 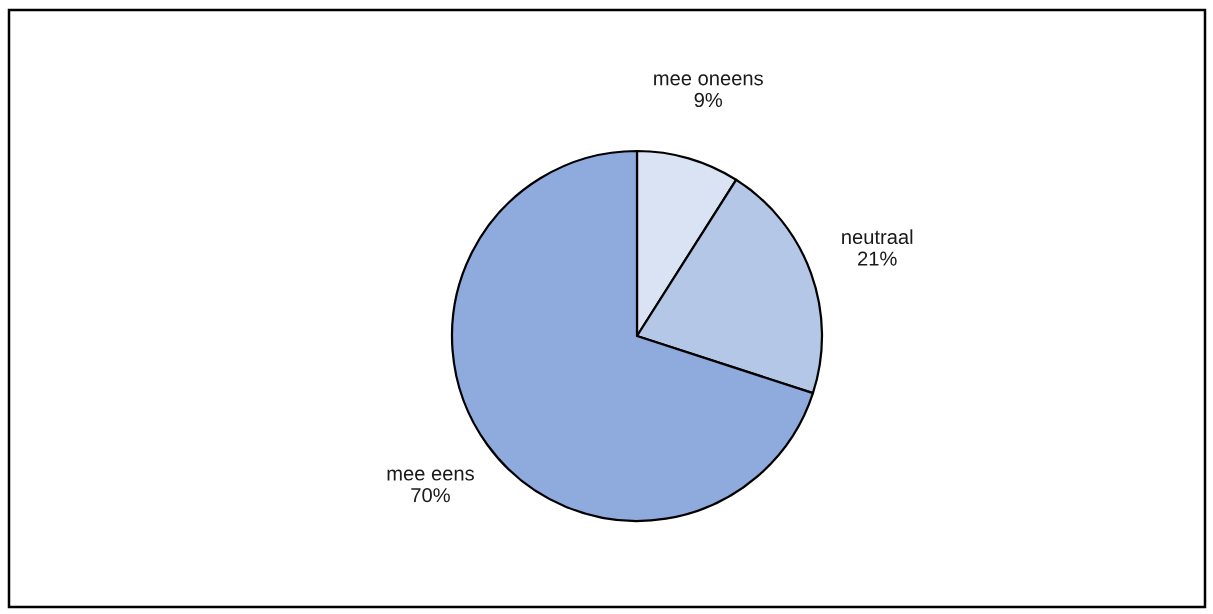 What do you see at coordinates (430, 495) in the screenshot?
I see `data-label: 70%` at bounding box center [430, 495].